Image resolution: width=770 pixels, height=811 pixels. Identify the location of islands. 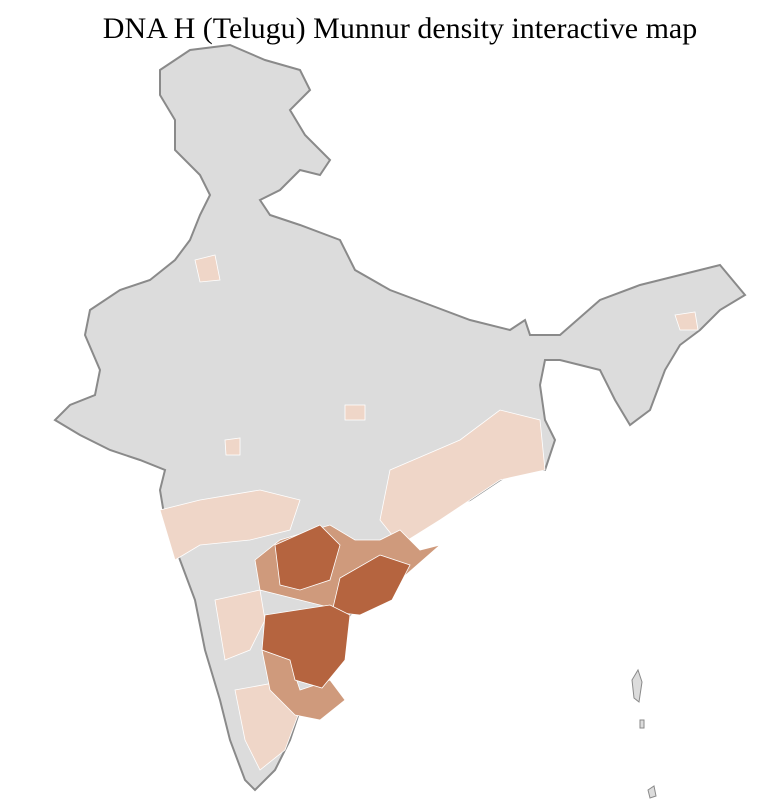
(644, 733).